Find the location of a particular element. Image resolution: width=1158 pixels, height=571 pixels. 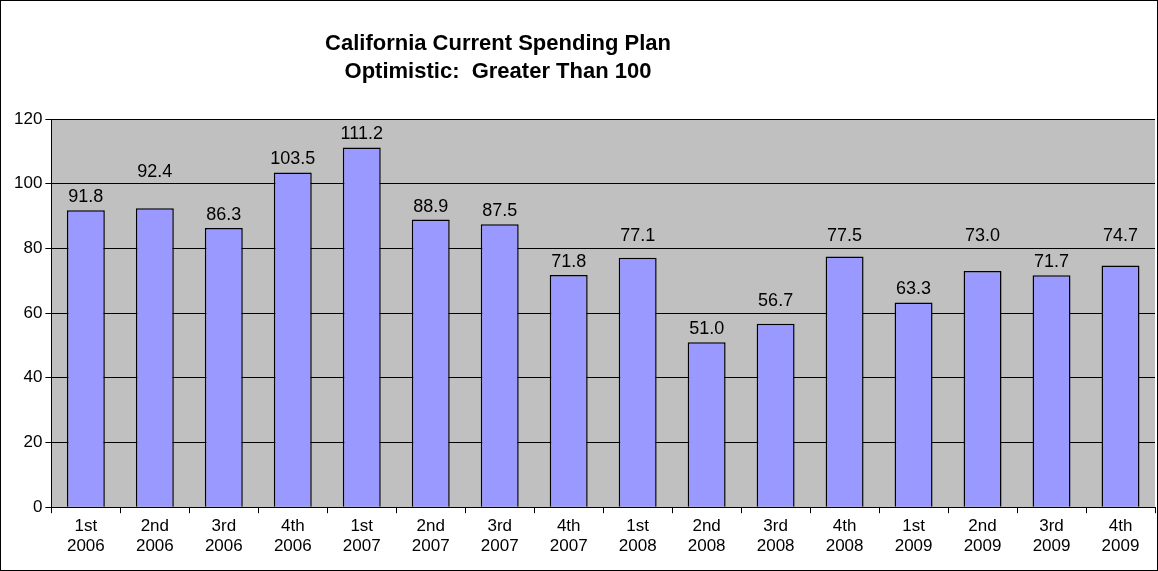

data-label: 77.5 is located at coordinates (845, 235).